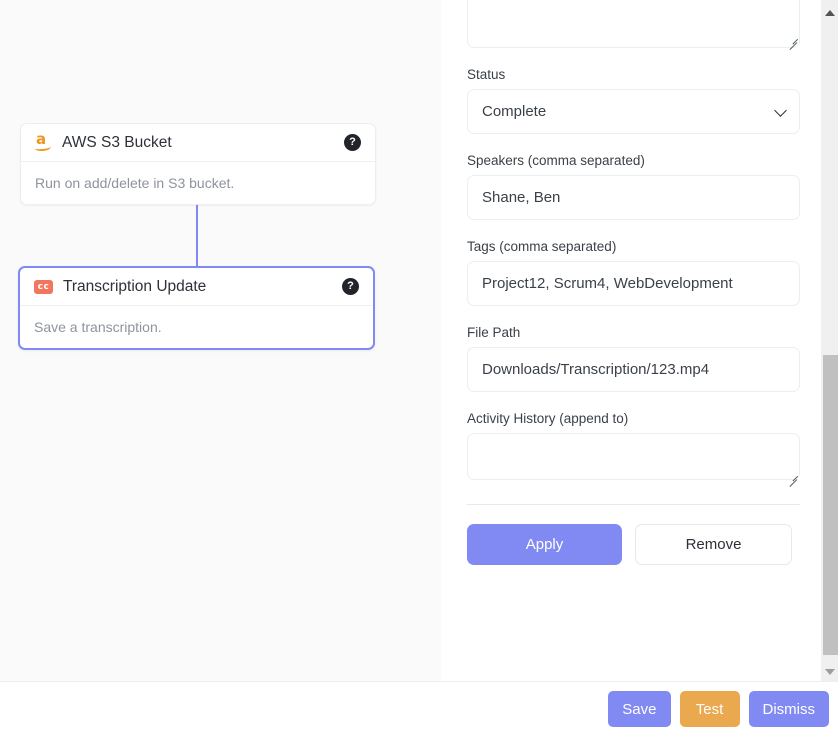 Image resolution: width=838 pixels, height=735 pixels. What do you see at coordinates (709, 709) in the screenshot?
I see `test-button: Test` at bounding box center [709, 709].